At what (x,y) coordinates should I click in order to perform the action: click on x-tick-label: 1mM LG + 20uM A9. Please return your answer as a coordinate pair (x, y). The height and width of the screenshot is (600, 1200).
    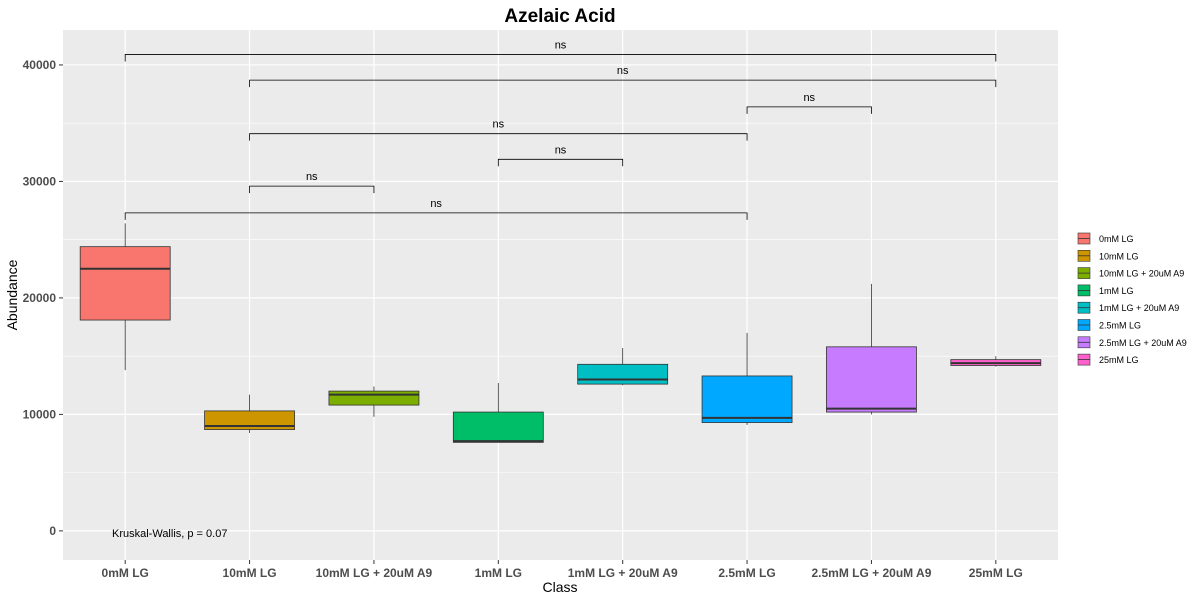
    Looking at the image, I should click on (623, 573).